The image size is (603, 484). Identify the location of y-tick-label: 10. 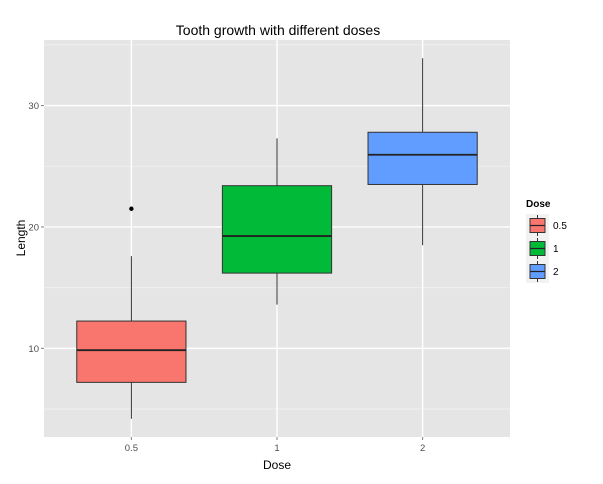
(33, 349).